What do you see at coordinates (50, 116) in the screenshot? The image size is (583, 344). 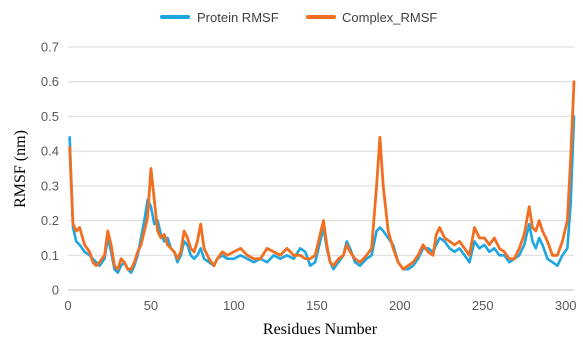 I see `y-tick-label: 0.5` at bounding box center [50, 116].